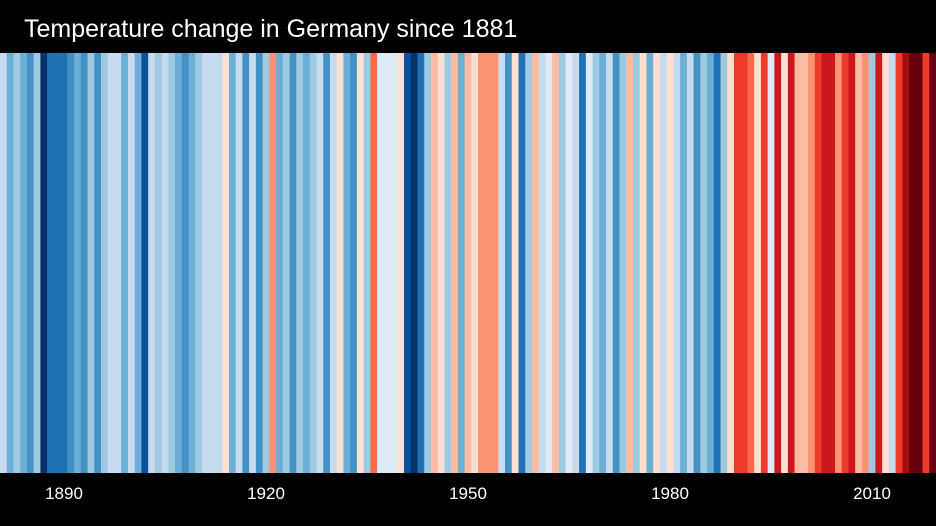 This screenshot has width=936, height=526. What do you see at coordinates (616, 263) in the screenshot?
I see `stripe-1972` at bounding box center [616, 263].